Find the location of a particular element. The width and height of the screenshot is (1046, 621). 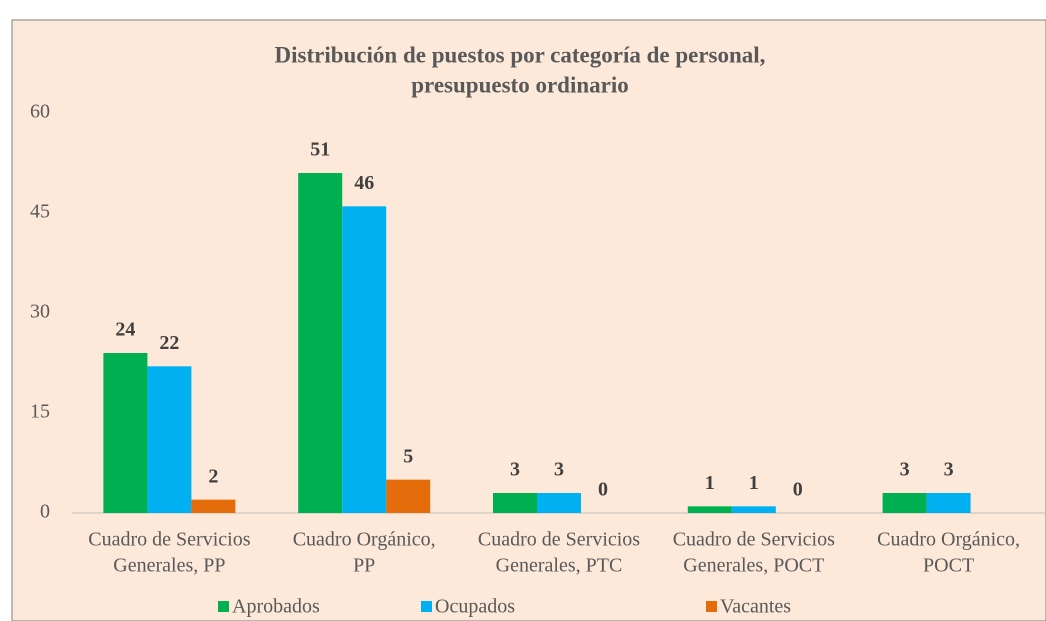

legend-label: Ocupados is located at coordinates (475, 607).